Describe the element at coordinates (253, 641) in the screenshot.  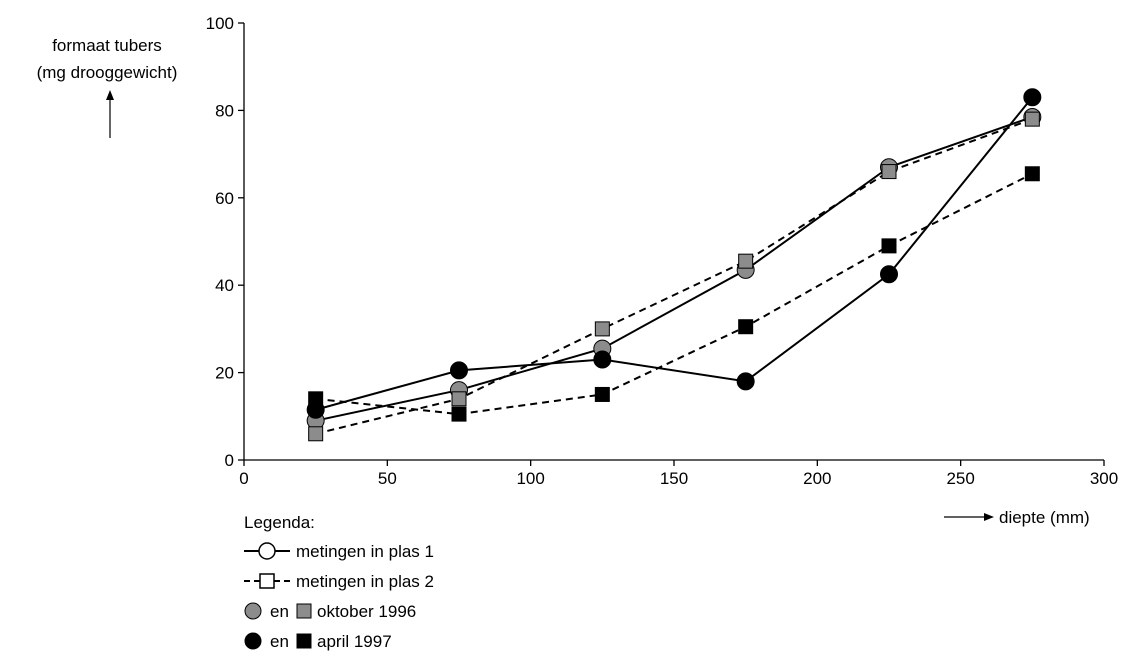
I see `legend-circle-april-marker` at that location.